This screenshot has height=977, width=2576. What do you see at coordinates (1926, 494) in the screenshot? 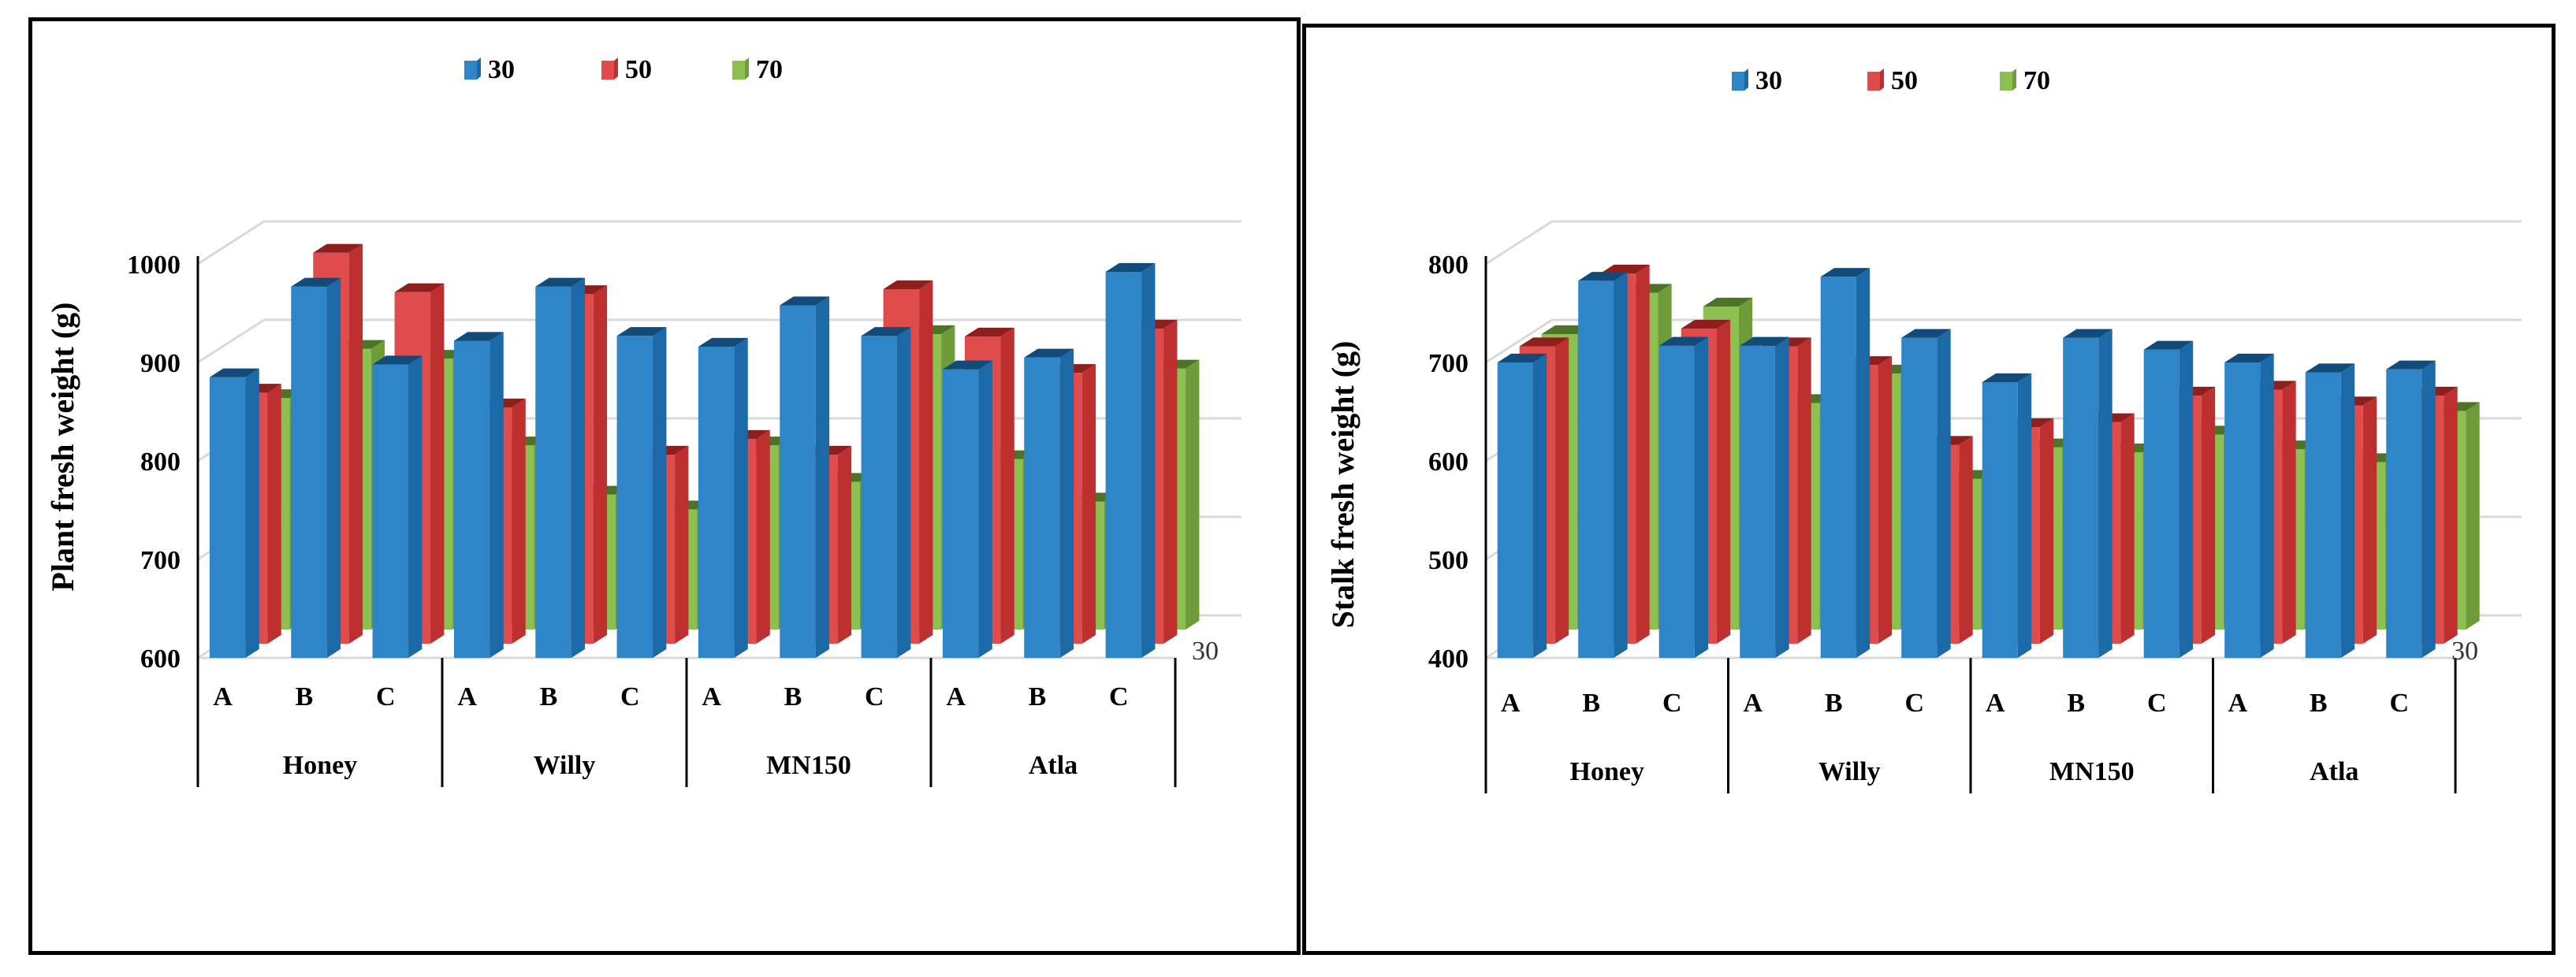
I see `bar-30-willy-c` at bounding box center [1926, 494].